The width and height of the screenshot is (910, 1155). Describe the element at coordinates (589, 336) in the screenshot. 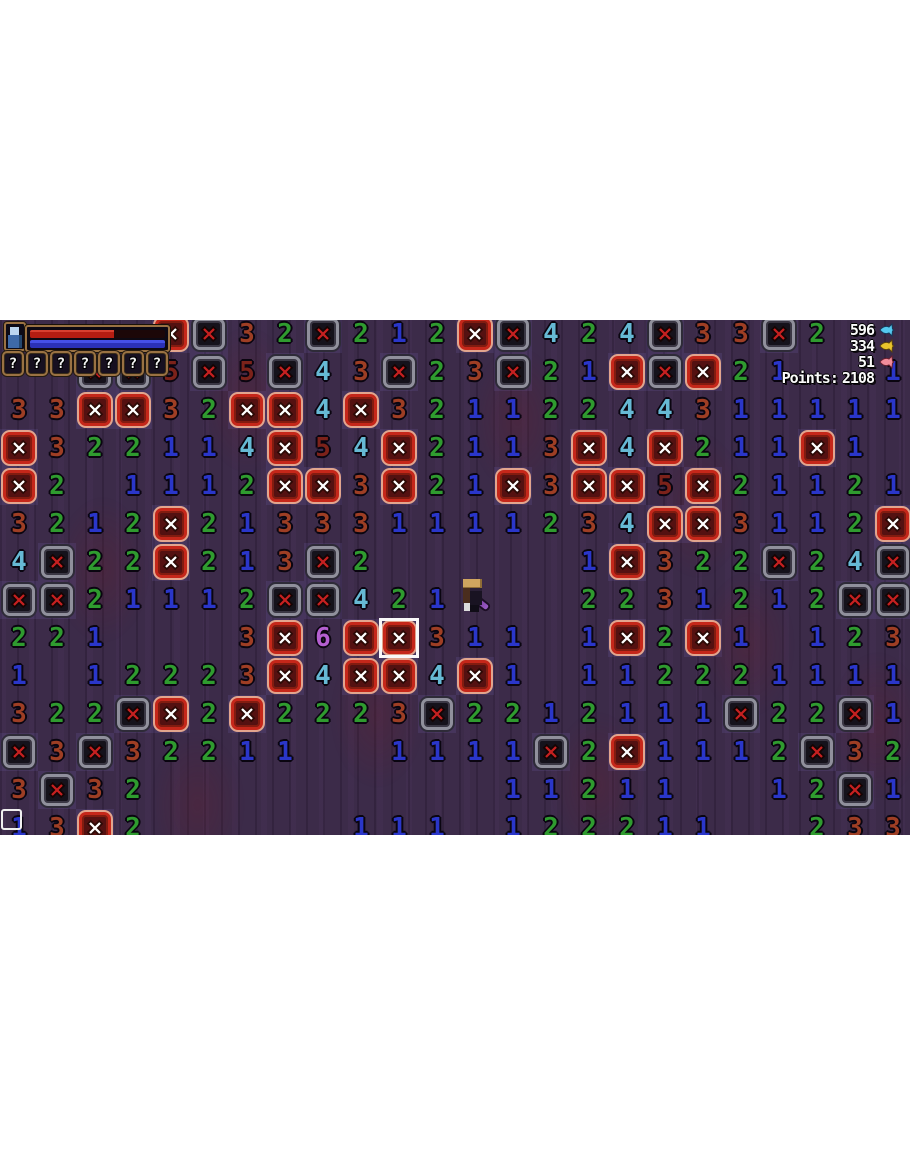

I see `grid-cell-15-0: 2` at that location.